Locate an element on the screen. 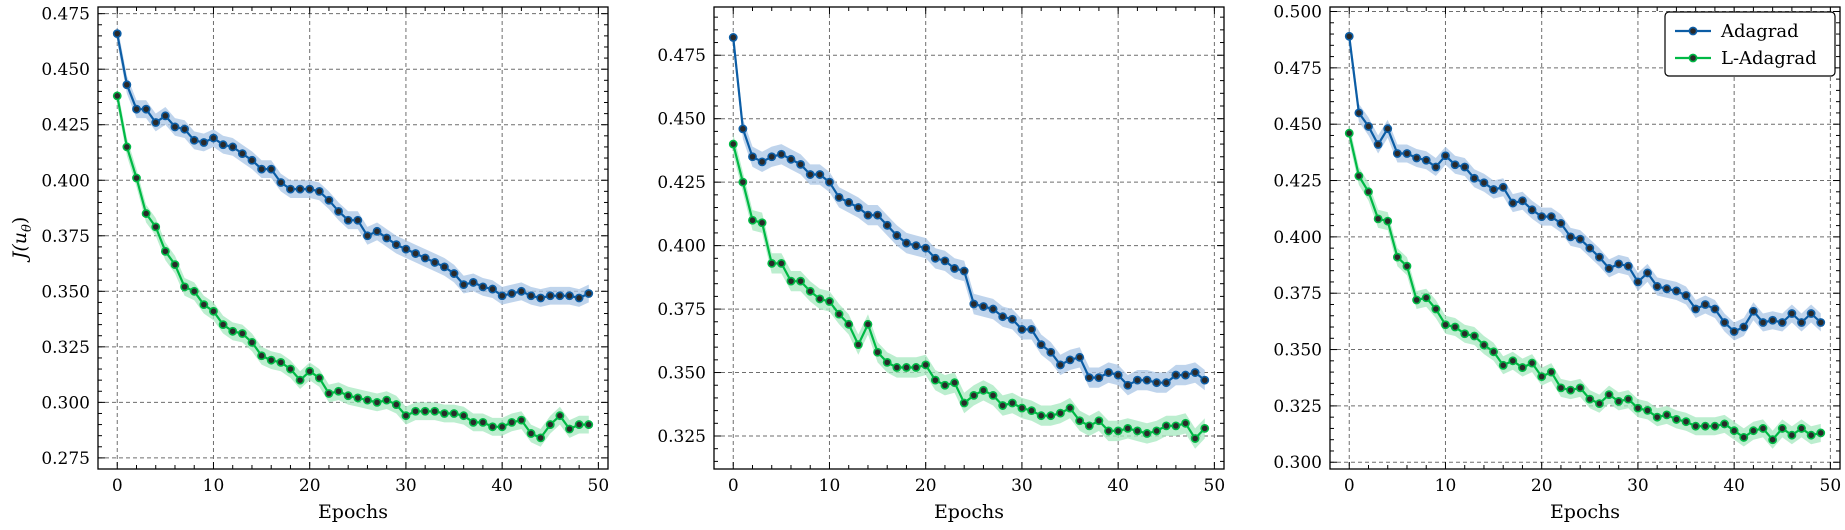  x-tick-label: 20 is located at coordinates (310, 486).